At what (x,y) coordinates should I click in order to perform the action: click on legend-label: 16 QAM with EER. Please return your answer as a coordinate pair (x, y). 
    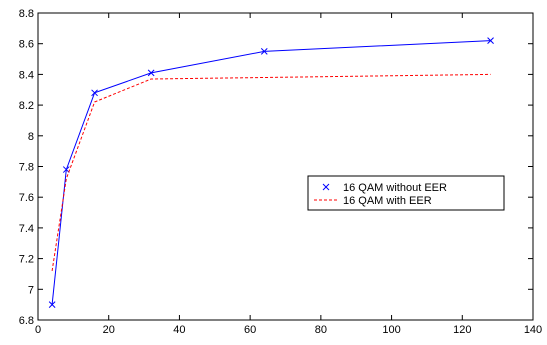
    Looking at the image, I should click on (387, 201).